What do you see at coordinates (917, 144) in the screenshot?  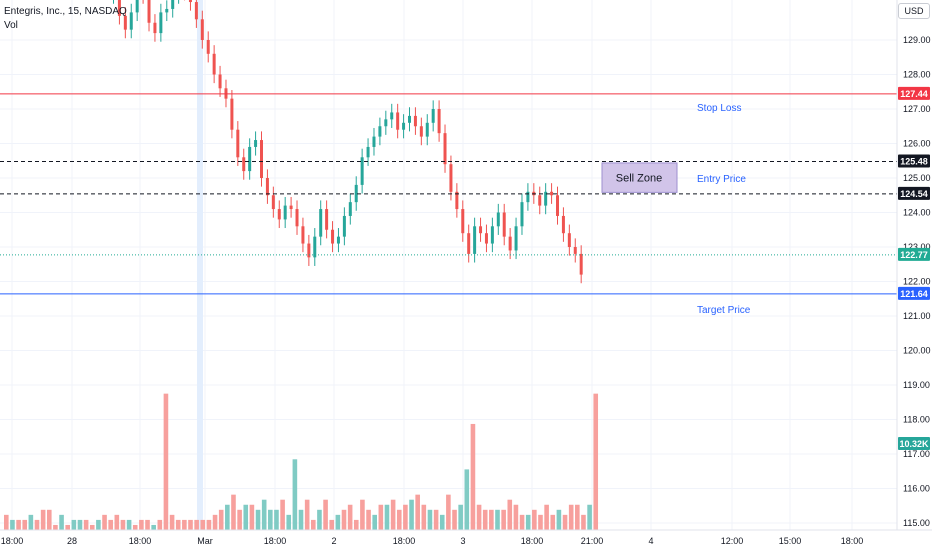 I see `price-tick-label: 126.00` at bounding box center [917, 144].